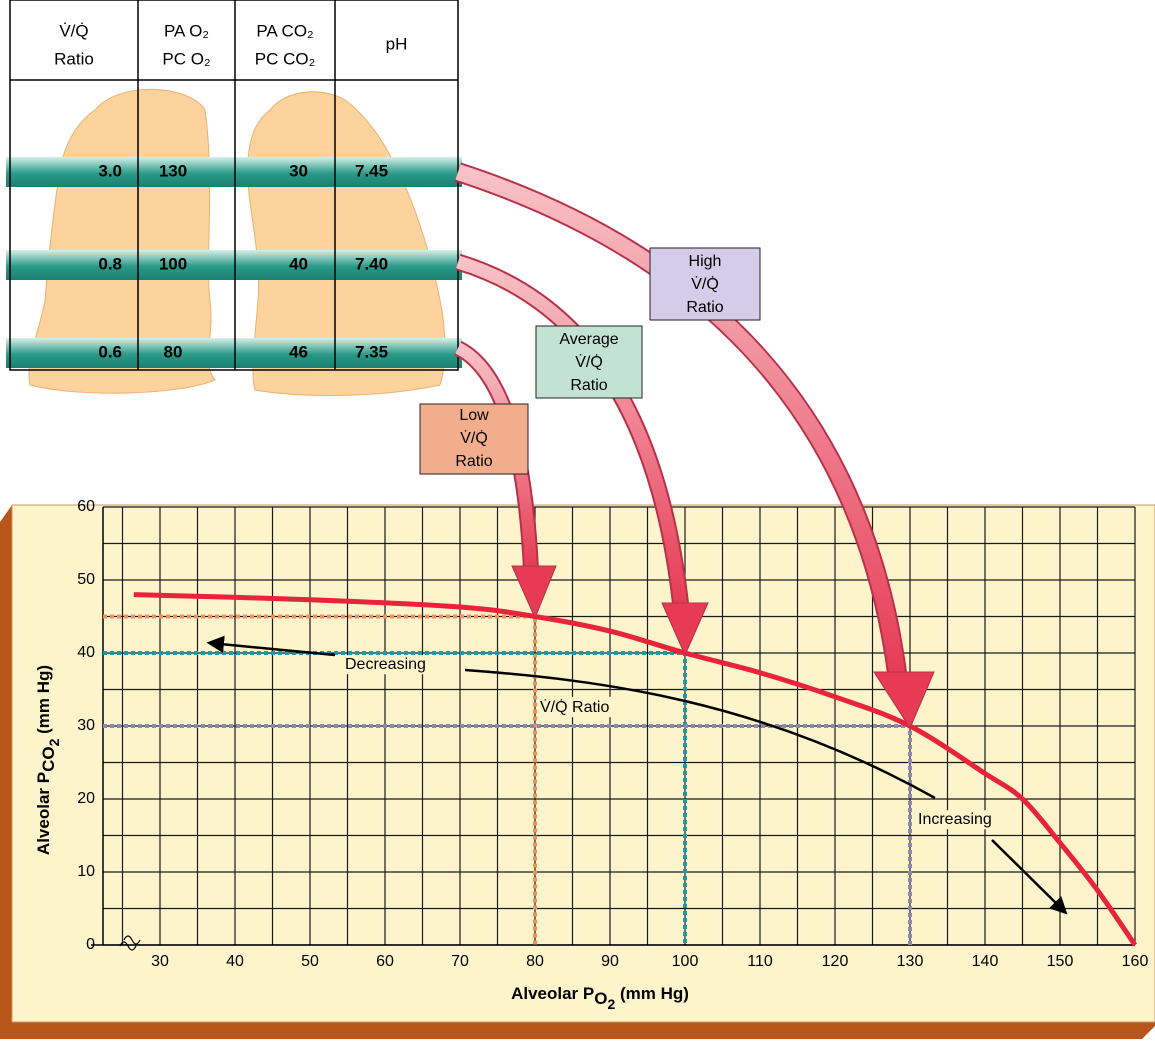 This screenshot has width=1155, height=1044. What do you see at coordinates (110, 263) in the screenshot?
I see `table-cell: 0.8` at bounding box center [110, 263].